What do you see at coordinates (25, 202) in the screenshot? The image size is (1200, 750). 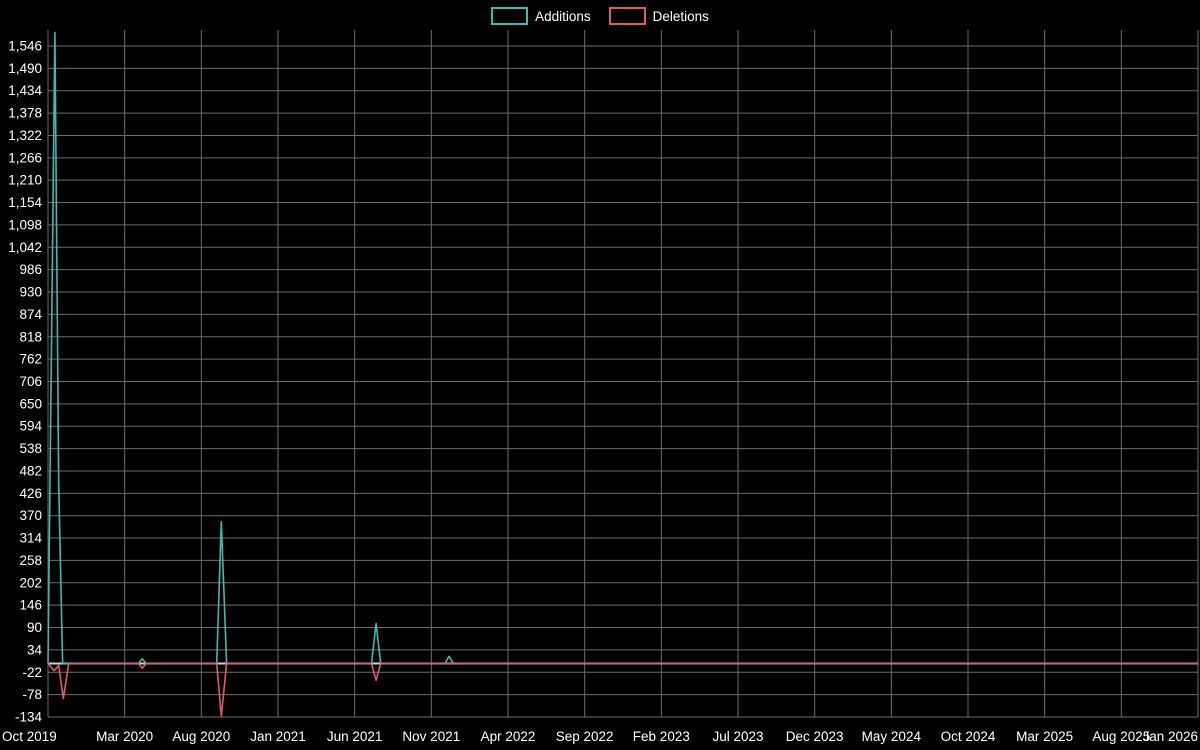 I see `y-axis-tick-label: 1,154` at bounding box center [25, 202].